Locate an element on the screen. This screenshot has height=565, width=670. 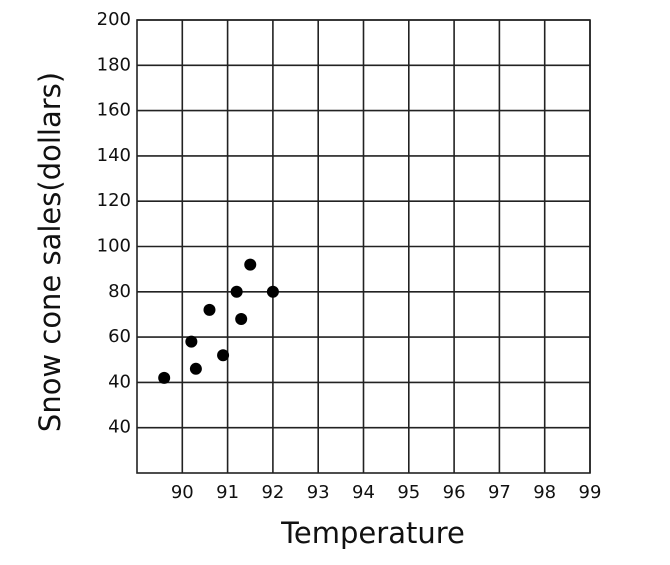
x-tick-label: 99 is located at coordinates (590, 492).